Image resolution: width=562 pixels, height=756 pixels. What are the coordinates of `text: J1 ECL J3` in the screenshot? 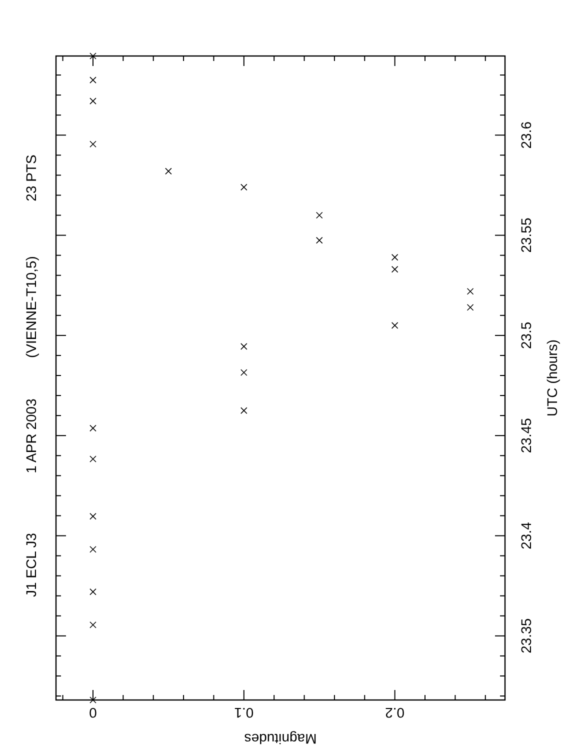 It's located at (31, 565).